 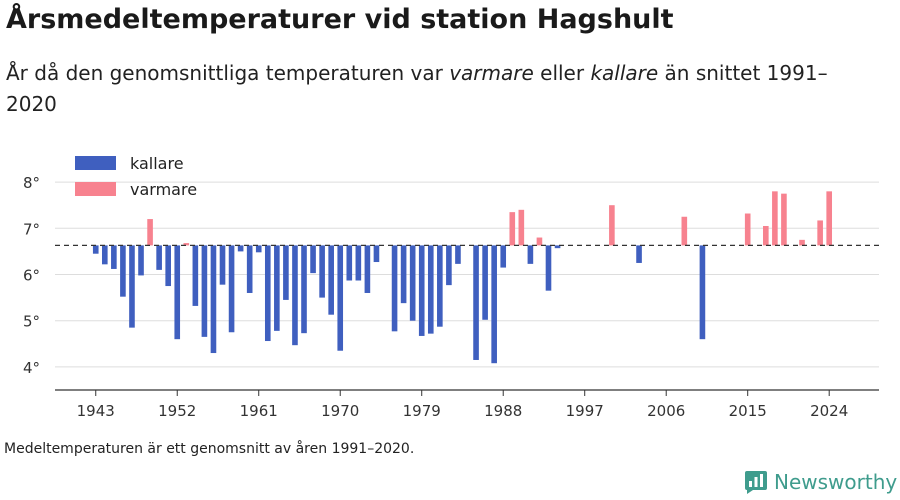 What do you see at coordinates (96, 411) in the screenshot?
I see `x-tick-label: 1943` at bounding box center [96, 411].